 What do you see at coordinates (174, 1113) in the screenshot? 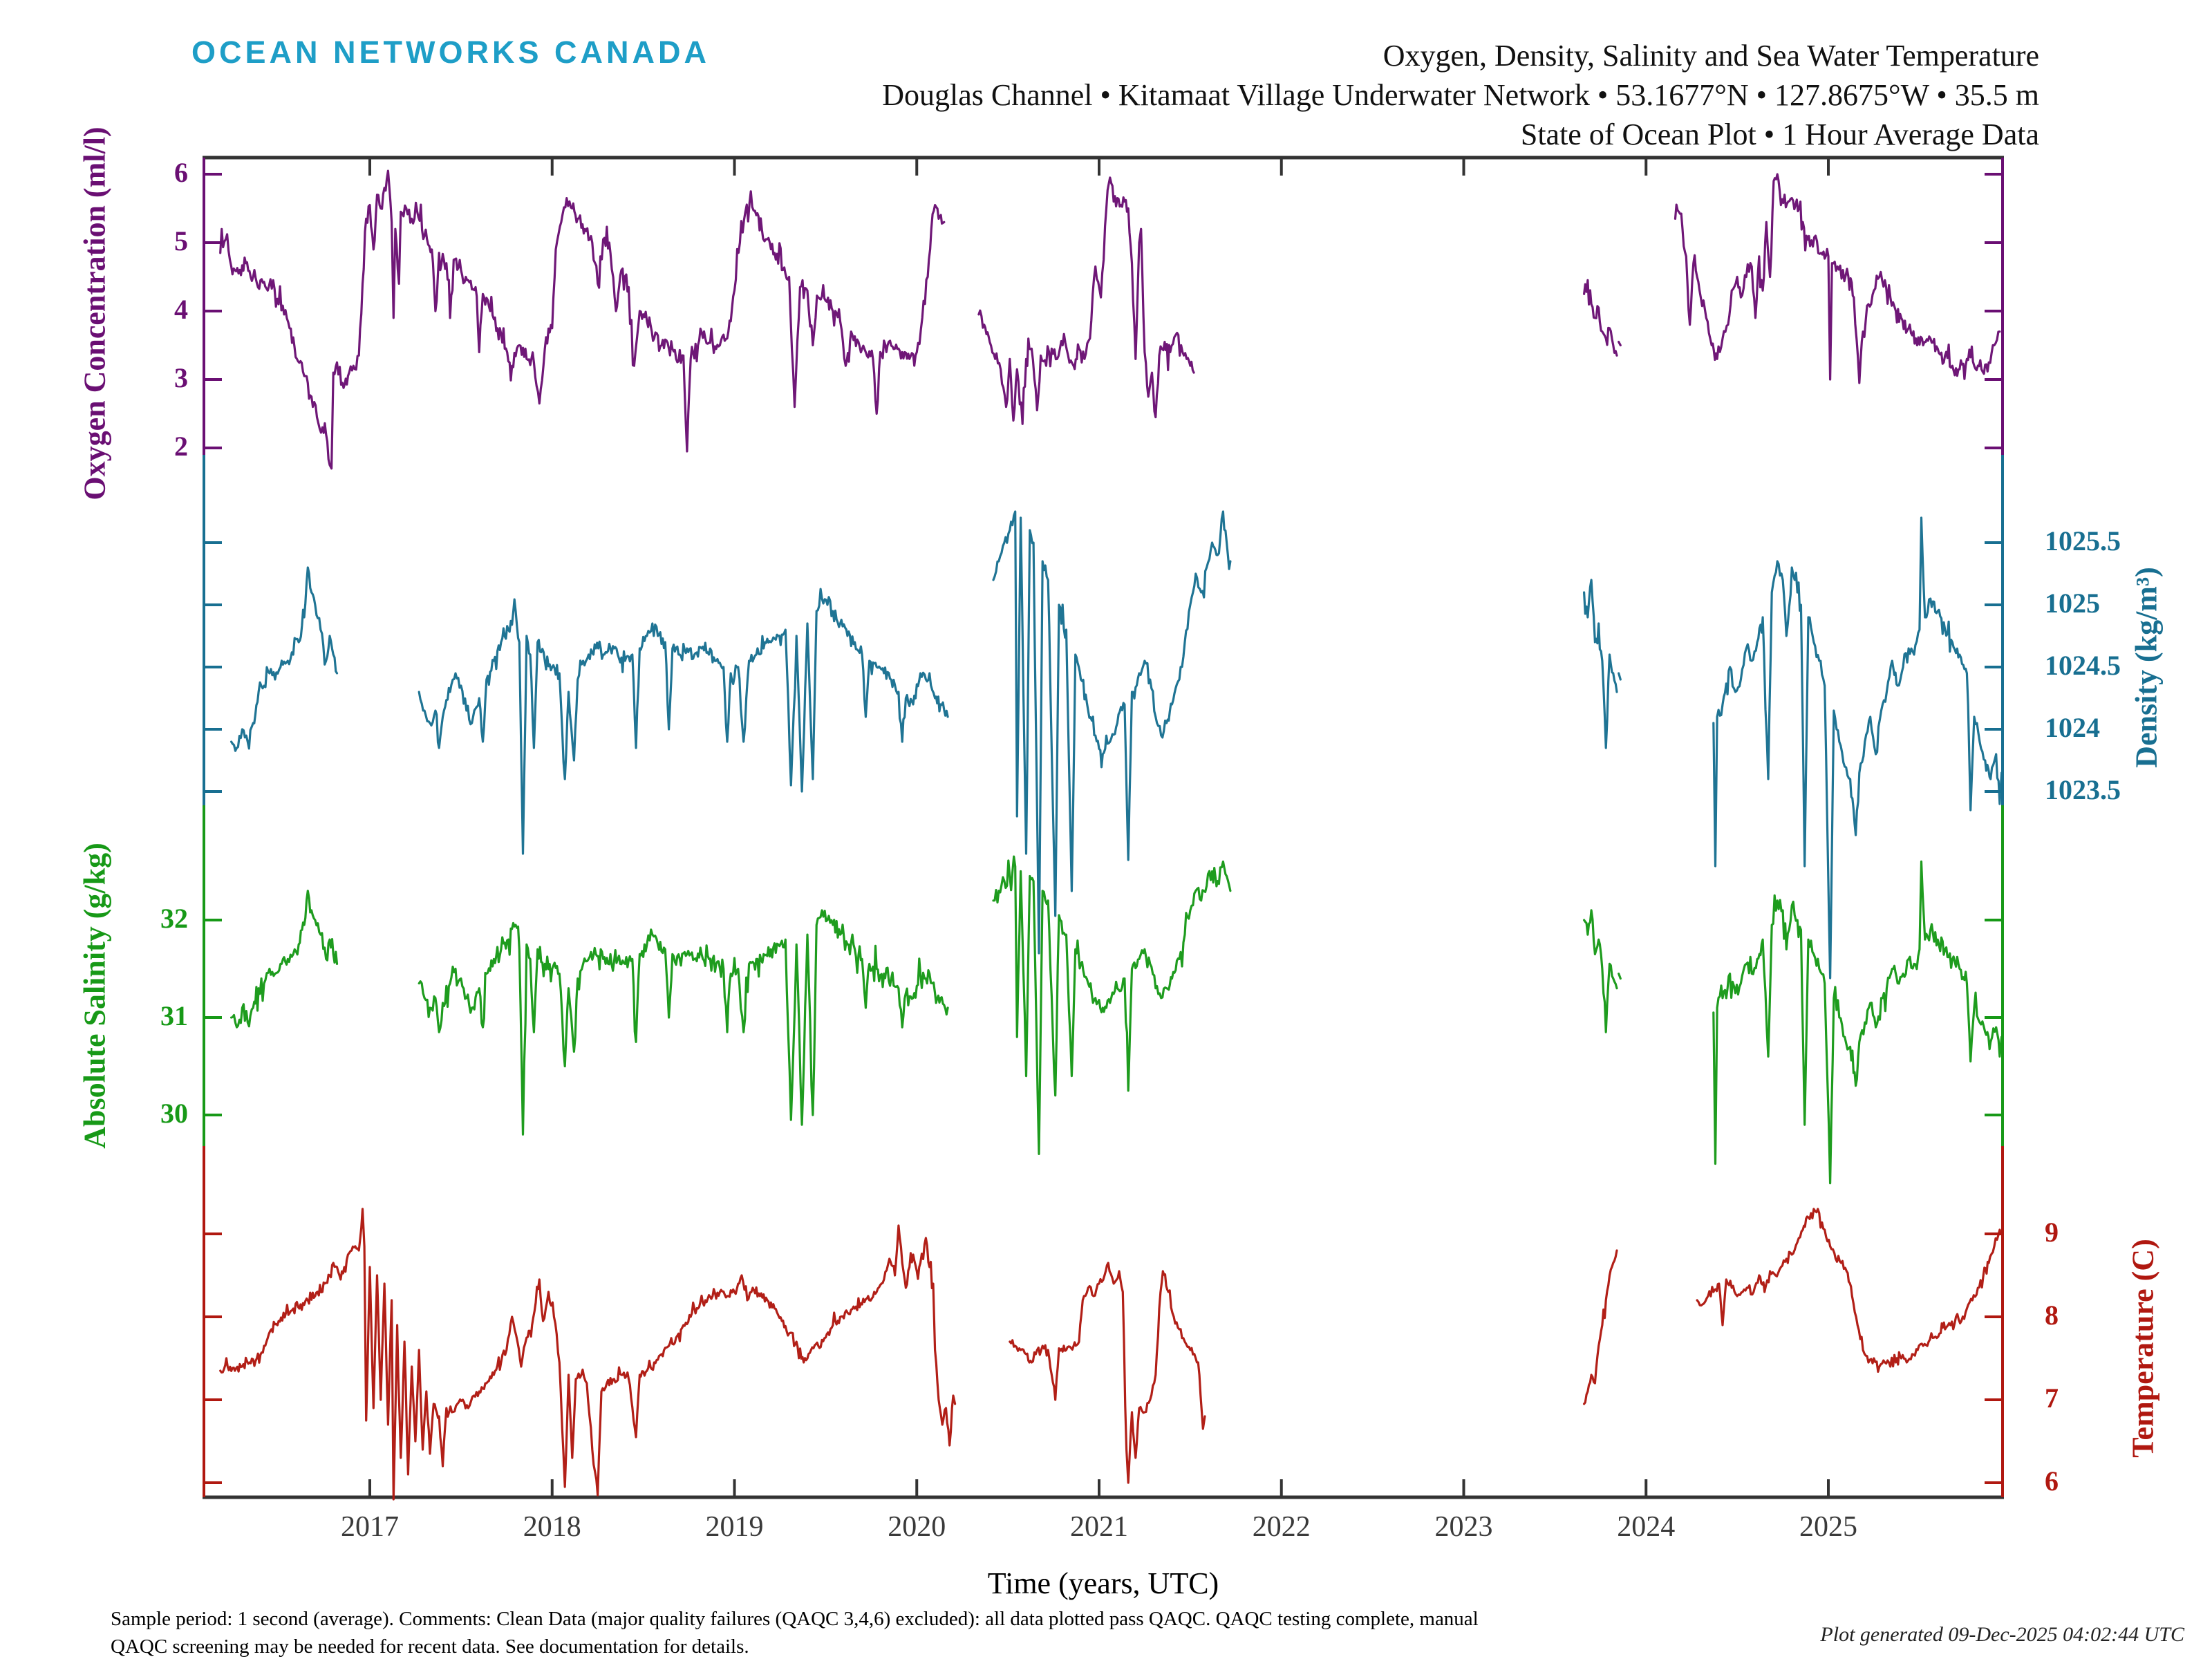
I see `salinity-tick-label-30: 30` at bounding box center [174, 1113].